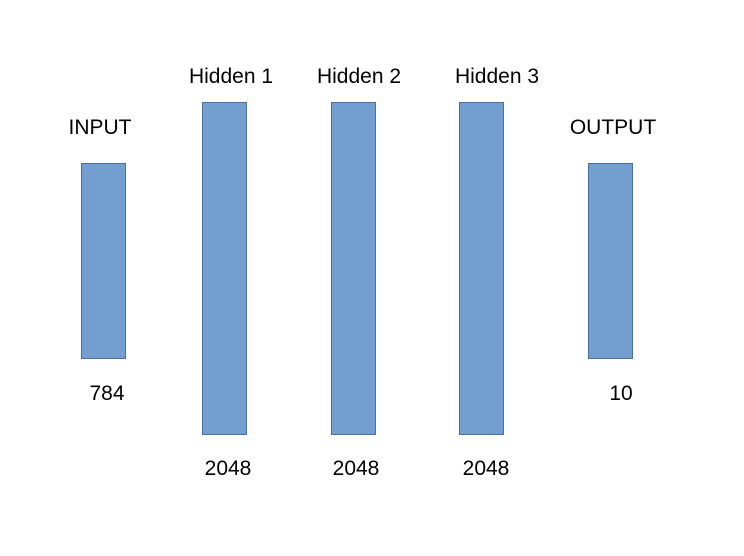 The image size is (744, 556). I want to click on hidden-3-layer-title: Hidden 3, so click(497, 76).